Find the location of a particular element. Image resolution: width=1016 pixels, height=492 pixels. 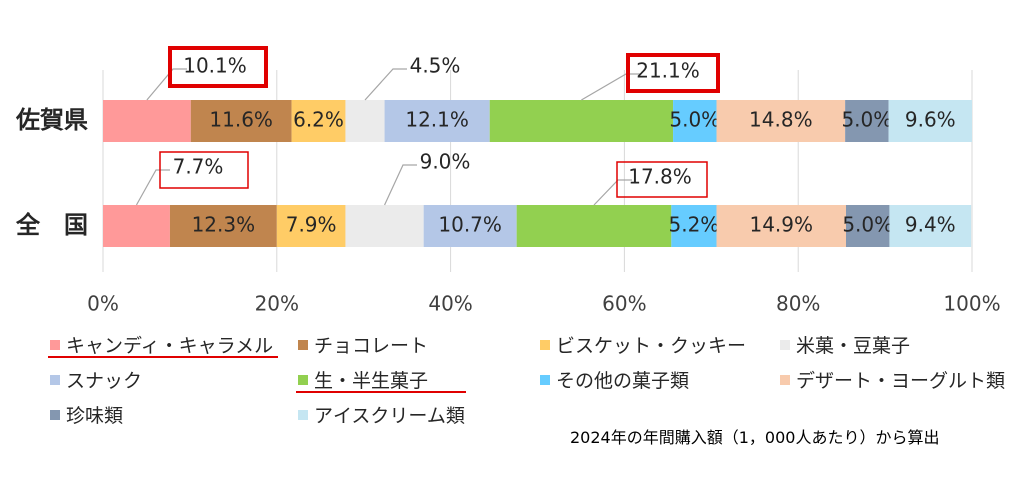

x-tick-label: 20% is located at coordinates (277, 304).